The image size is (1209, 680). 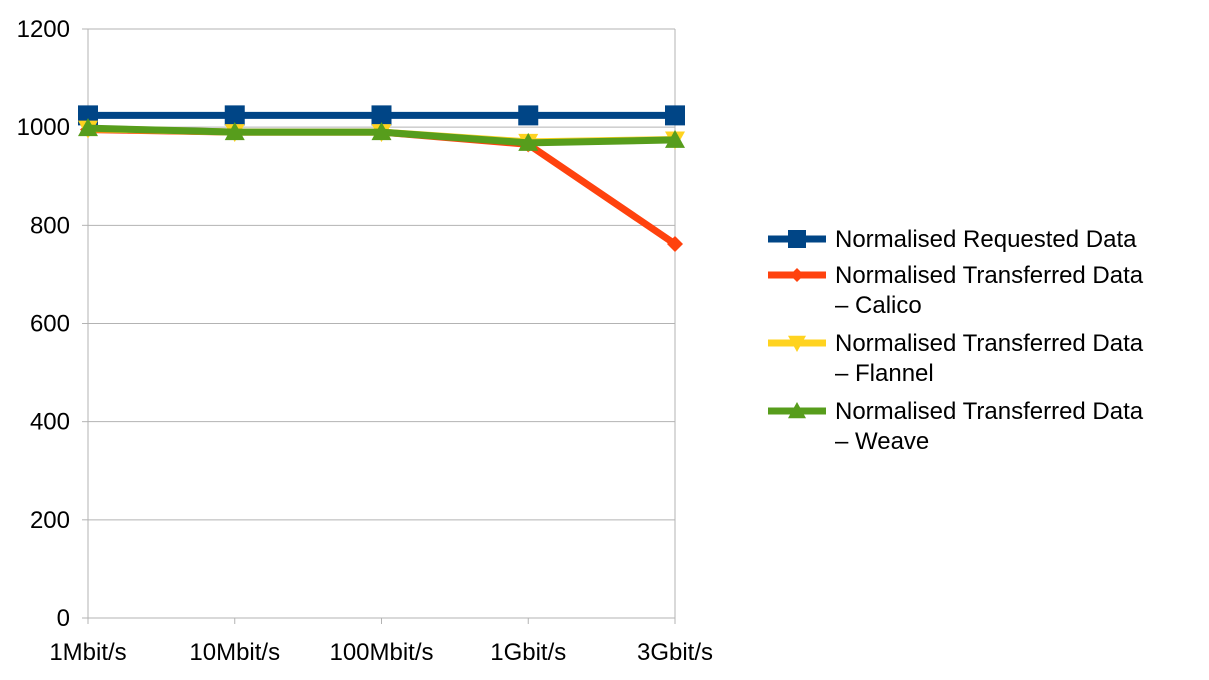 What do you see at coordinates (50, 422) in the screenshot?
I see `y-tick-label: 400` at bounding box center [50, 422].